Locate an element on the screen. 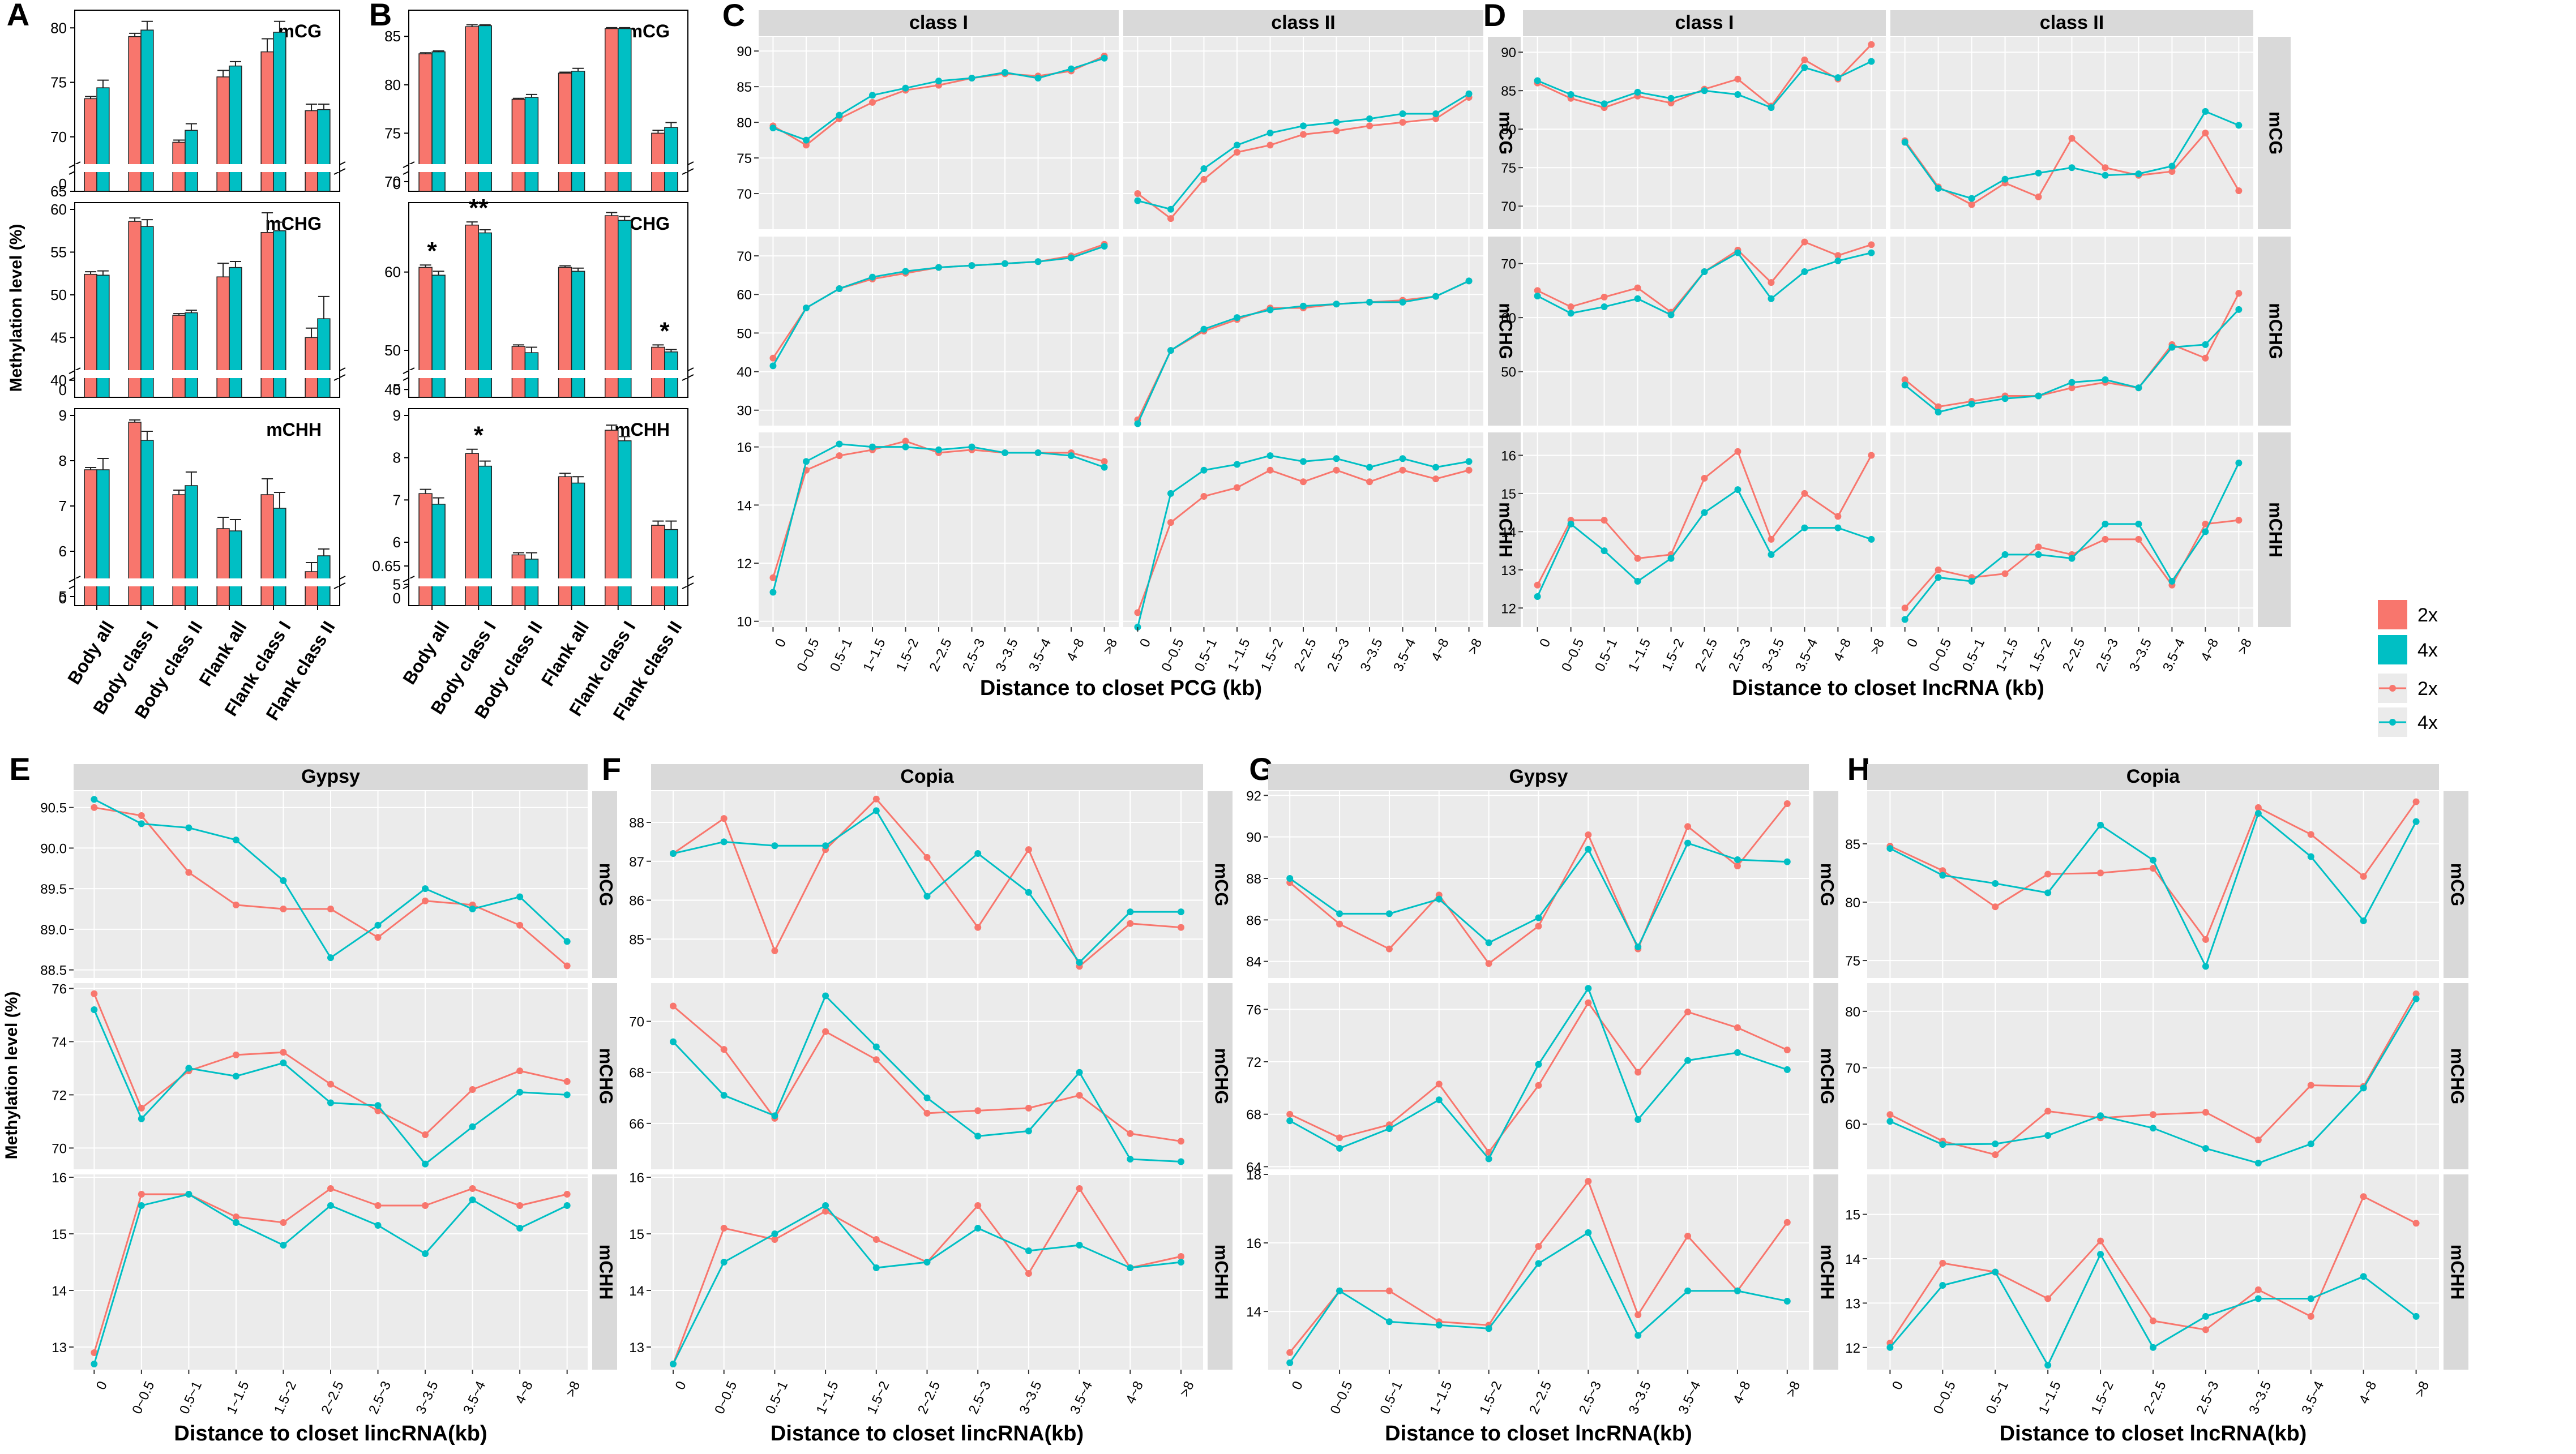 Image resolution: width=2576 pixels, height=1454 pixels. y-tick-label: 16 is located at coordinates (636, 1178).